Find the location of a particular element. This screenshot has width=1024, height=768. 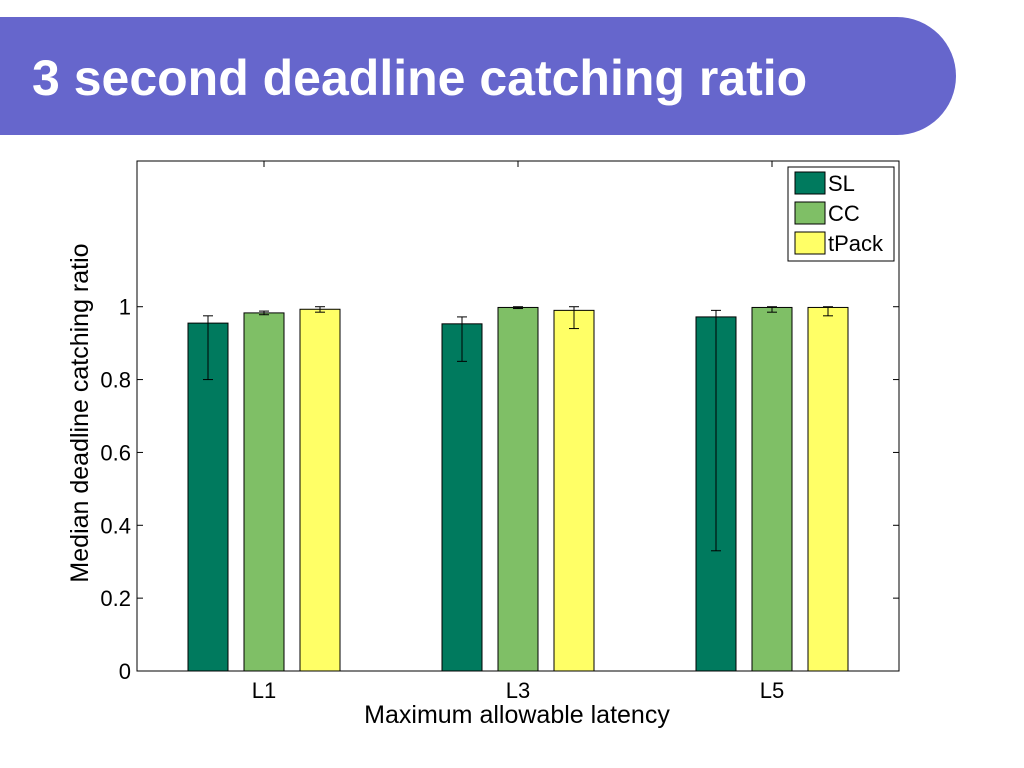

title-banner is located at coordinates (478, 76).